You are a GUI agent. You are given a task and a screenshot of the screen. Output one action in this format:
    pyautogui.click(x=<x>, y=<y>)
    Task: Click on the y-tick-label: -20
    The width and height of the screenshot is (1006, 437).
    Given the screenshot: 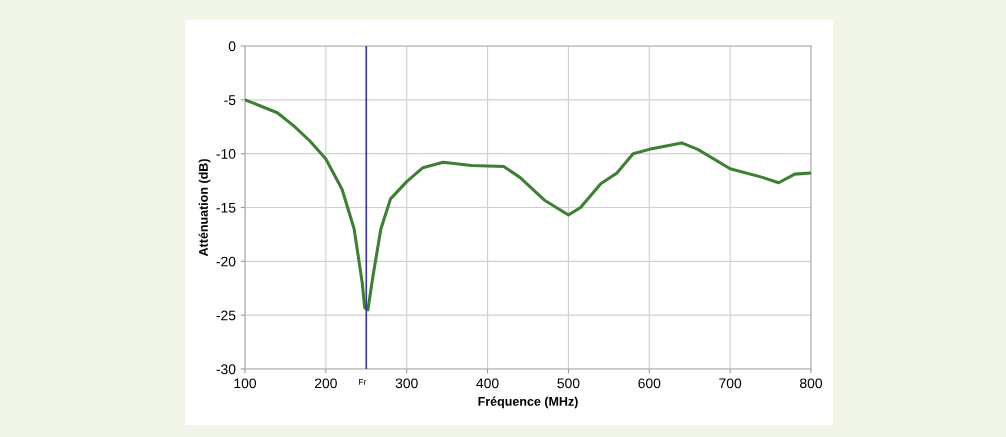 What is the action you would take?
    pyautogui.click(x=226, y=261)
    